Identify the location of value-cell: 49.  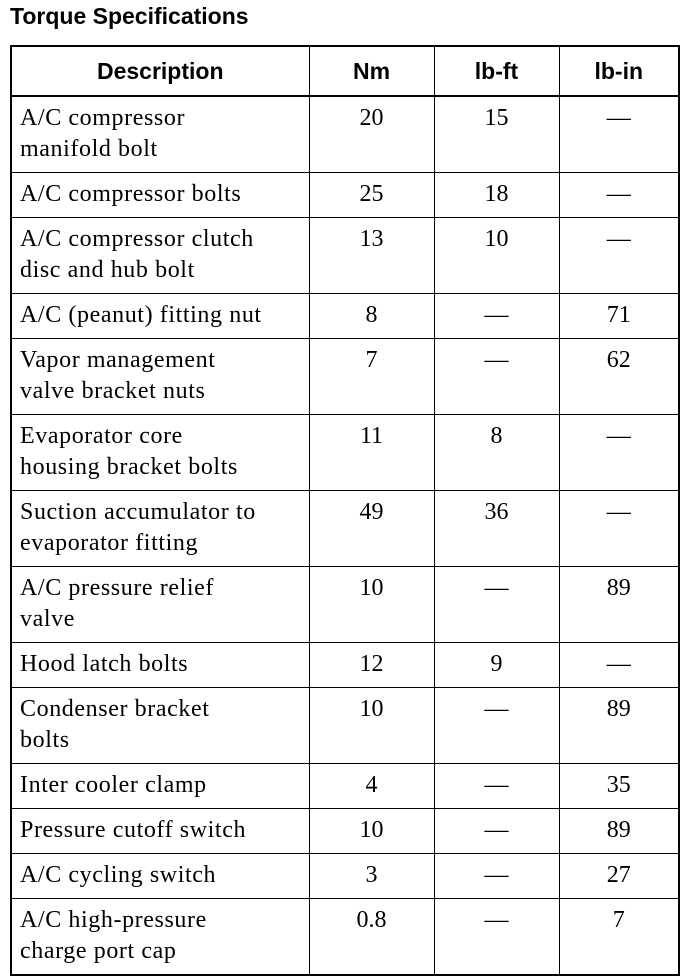
(371, 528).